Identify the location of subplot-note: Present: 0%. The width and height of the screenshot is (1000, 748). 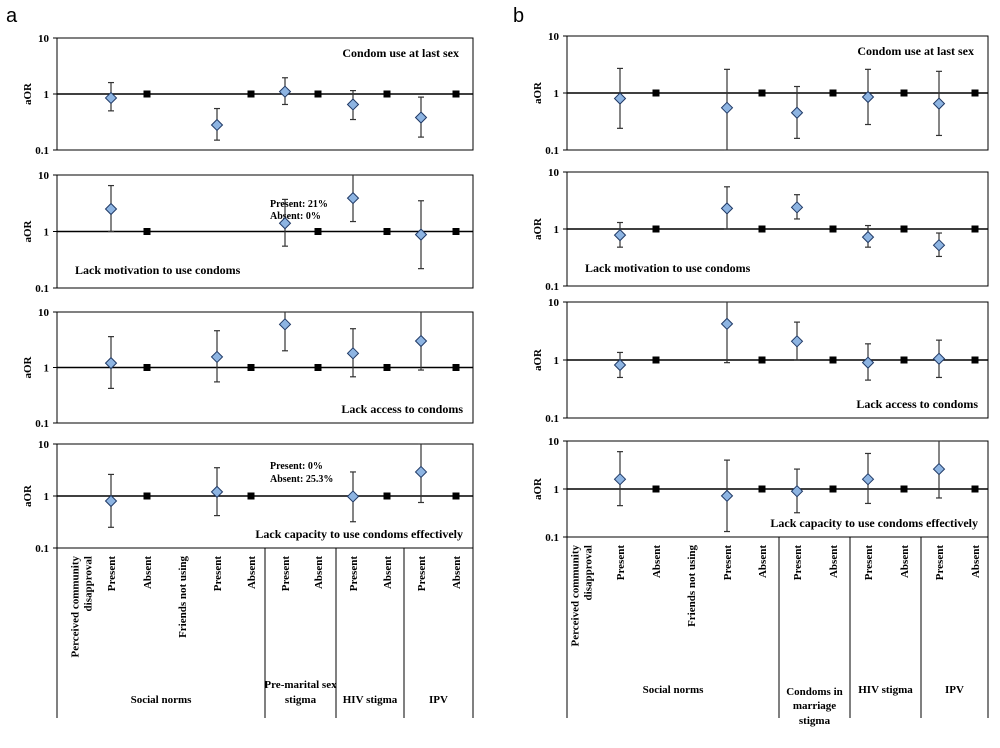
(296, 466).